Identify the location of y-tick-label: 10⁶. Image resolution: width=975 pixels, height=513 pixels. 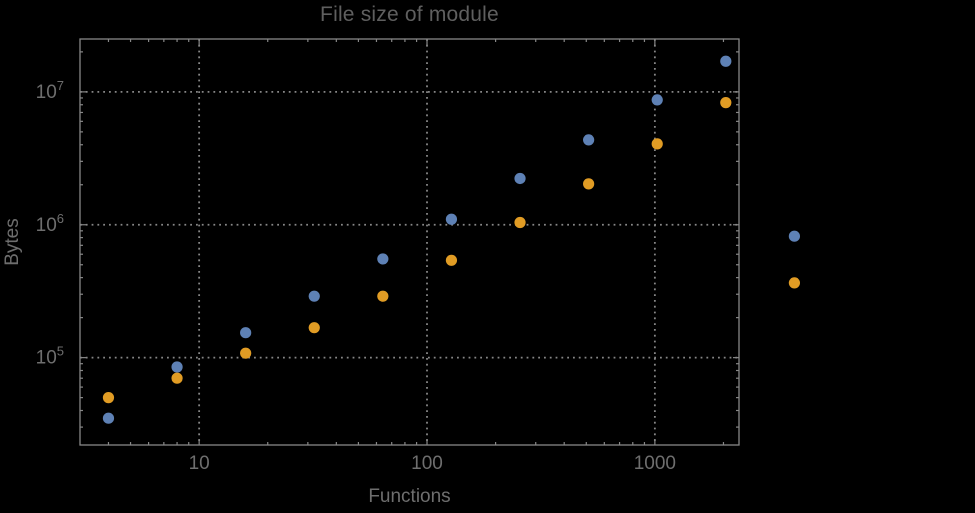
(50, 223).